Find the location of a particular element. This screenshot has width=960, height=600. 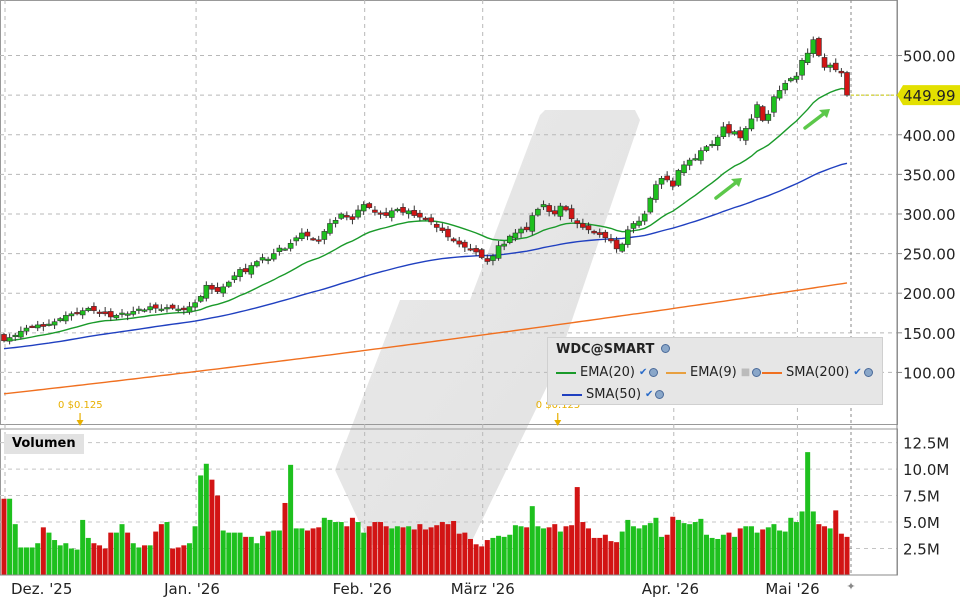

legend-item-sma200: SMA(200) ✔ is located at coordinates (817, 372).